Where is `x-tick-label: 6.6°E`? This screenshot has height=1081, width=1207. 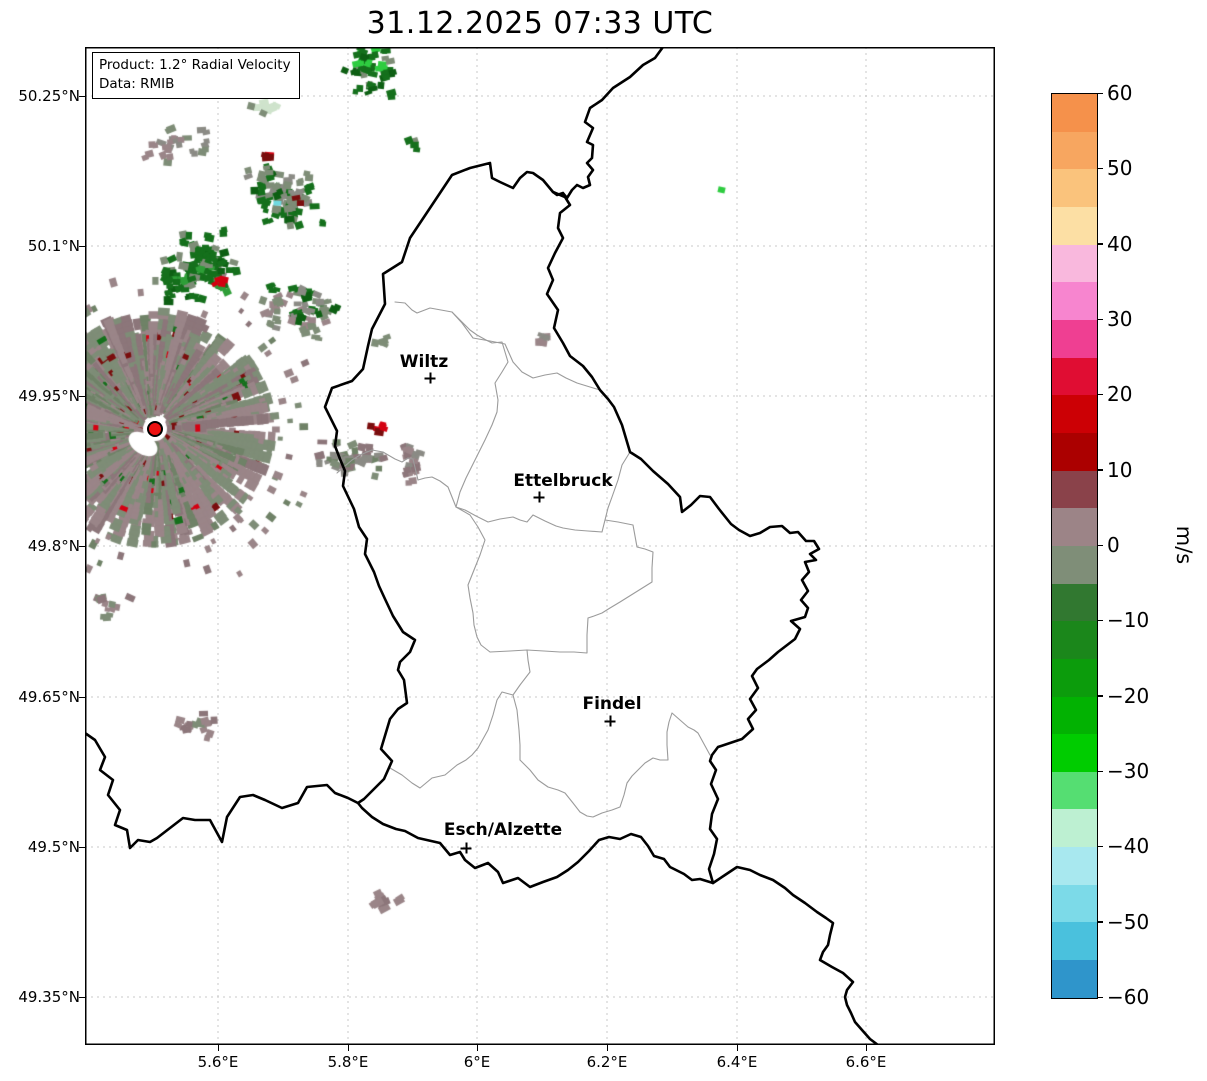
x-tick-label: 6.6°E is located at coordinates (866, 1062).